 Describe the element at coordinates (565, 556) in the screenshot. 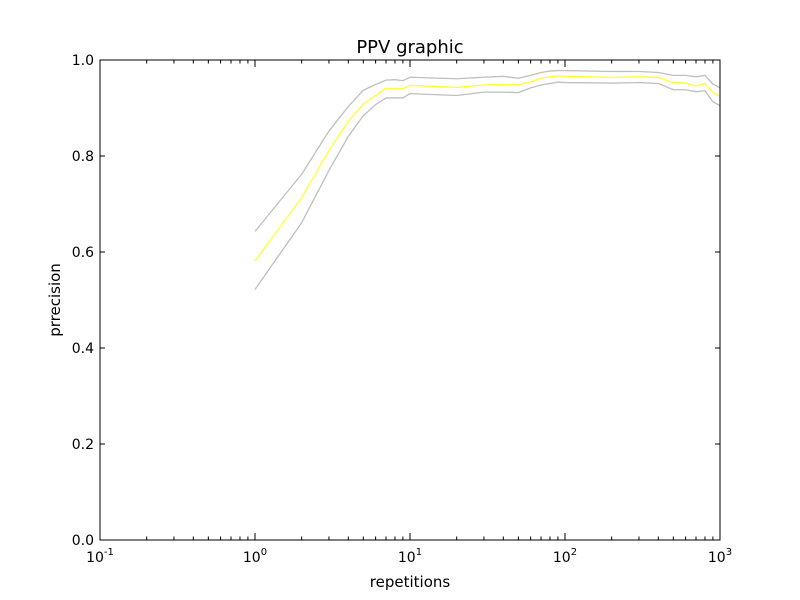

I see `x-tick-label: 10²` at that location.